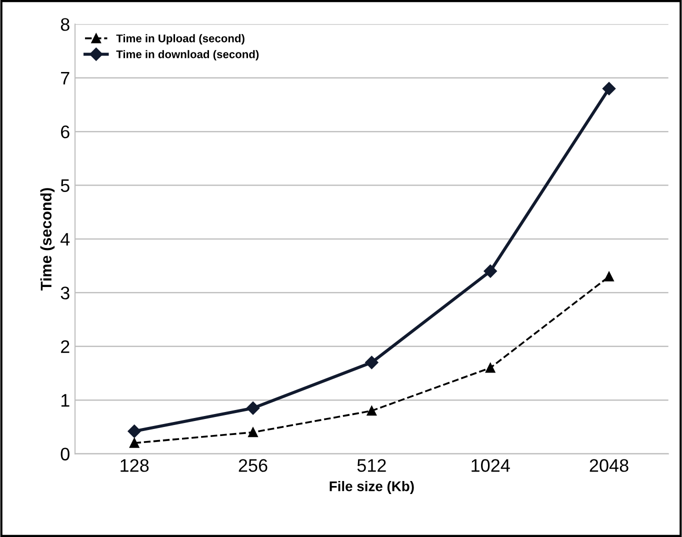  I want to click on y-tick-label: 4, so click(65, 239).